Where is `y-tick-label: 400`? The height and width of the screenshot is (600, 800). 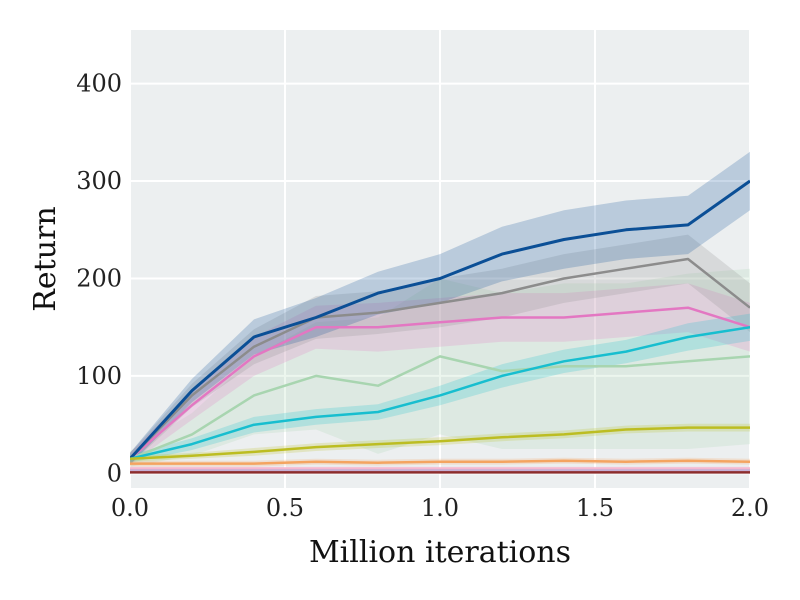 y-tick-label: 400 is located at coordinates (99, 84).